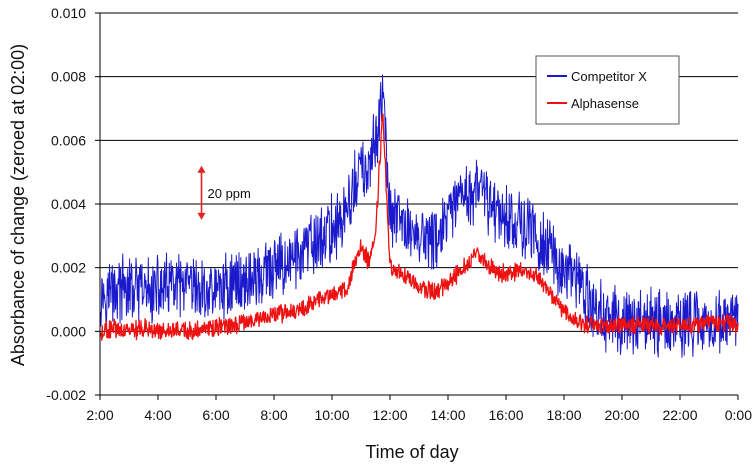 The height and width of the screenshot is (469, 754). I want to click on y-tick-labels: -0.002 0.000 0.002 0.004 0.006 0.008 0.010, so click(66, 204).